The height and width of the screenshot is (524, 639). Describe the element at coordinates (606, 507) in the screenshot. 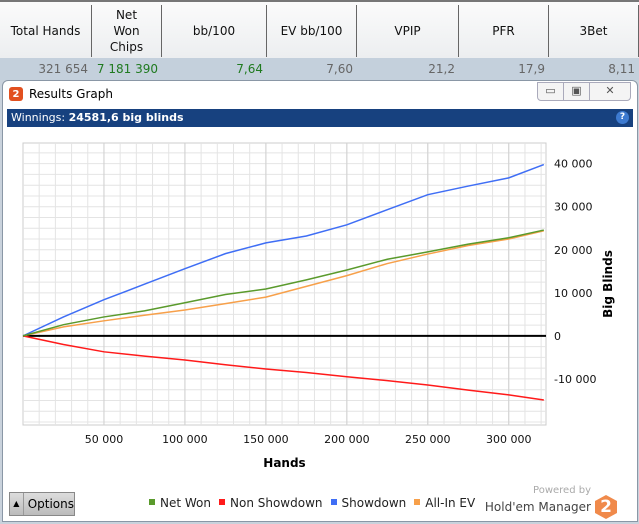

I see `hm2-hex-logo-icon: 2` at that location.